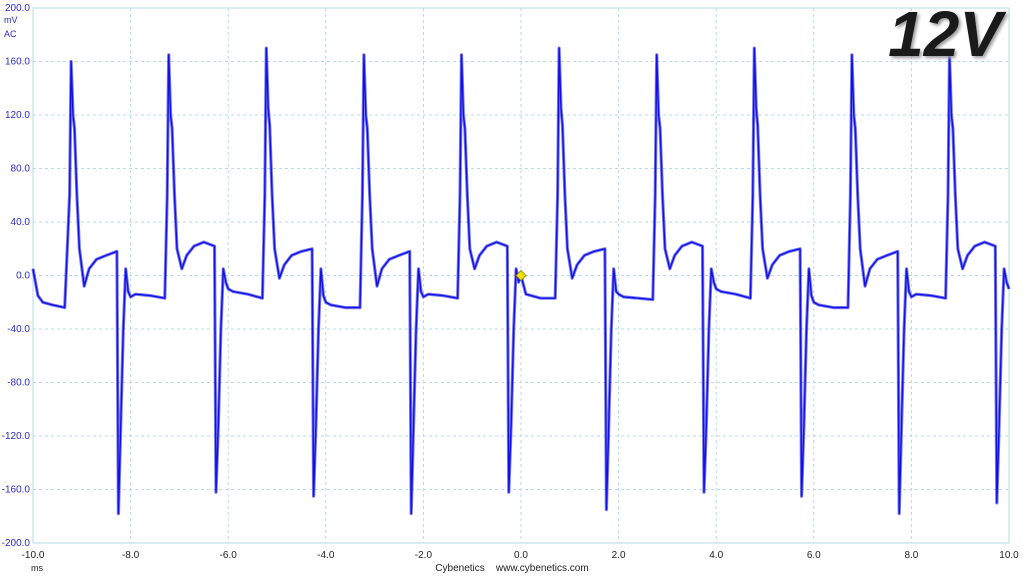 This screenshot has height=576, width=1024. What do you see at coordinates (17, 62) in the screenshot?
I see `y-tick-label: 160.0` at bounding box center [17, 62].